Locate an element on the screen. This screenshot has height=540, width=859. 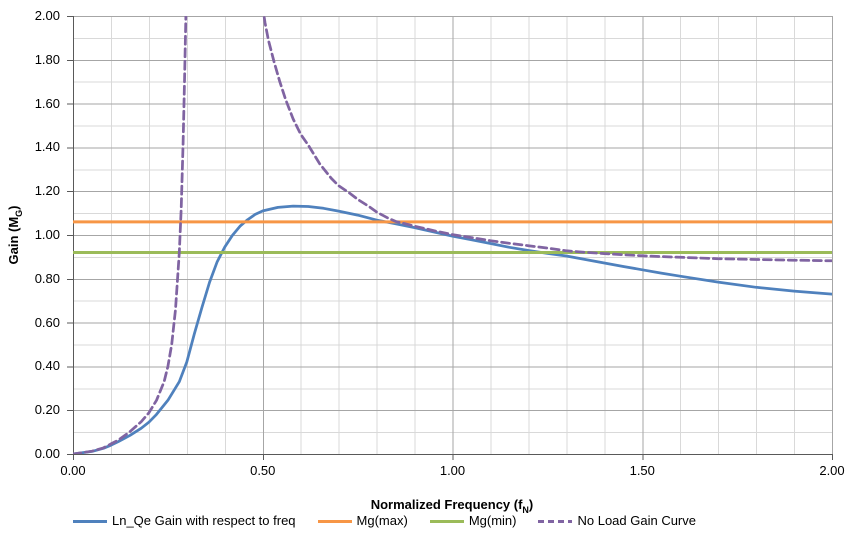
y-tick-label: 0.20 is located at coordinates (47, 410).